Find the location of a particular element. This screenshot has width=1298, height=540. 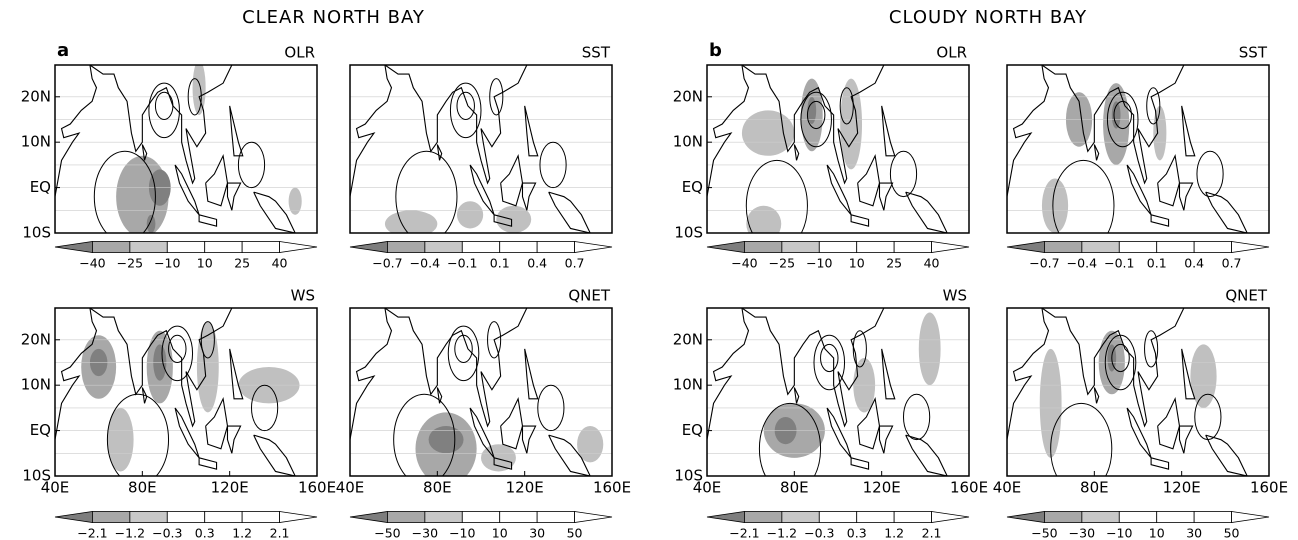

colorbar-label: 0.7 is located at coordinates (575, 263).